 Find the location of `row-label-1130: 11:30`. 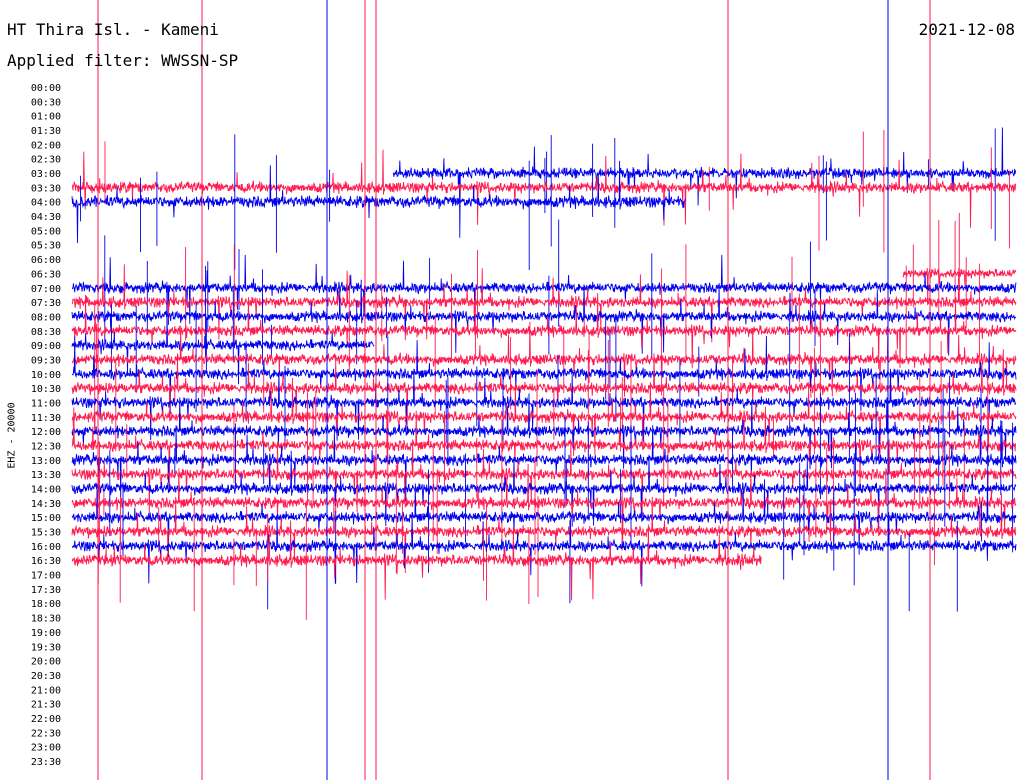

row-label-1130: 11:30 is located at coordinates (46, 418).